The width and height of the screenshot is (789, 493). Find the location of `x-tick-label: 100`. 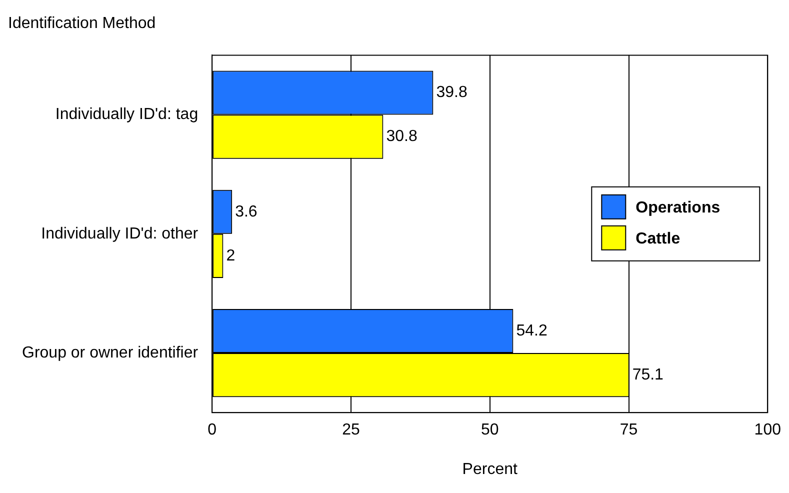

x-tick-label: 100 is located at coordinates (768, 430).